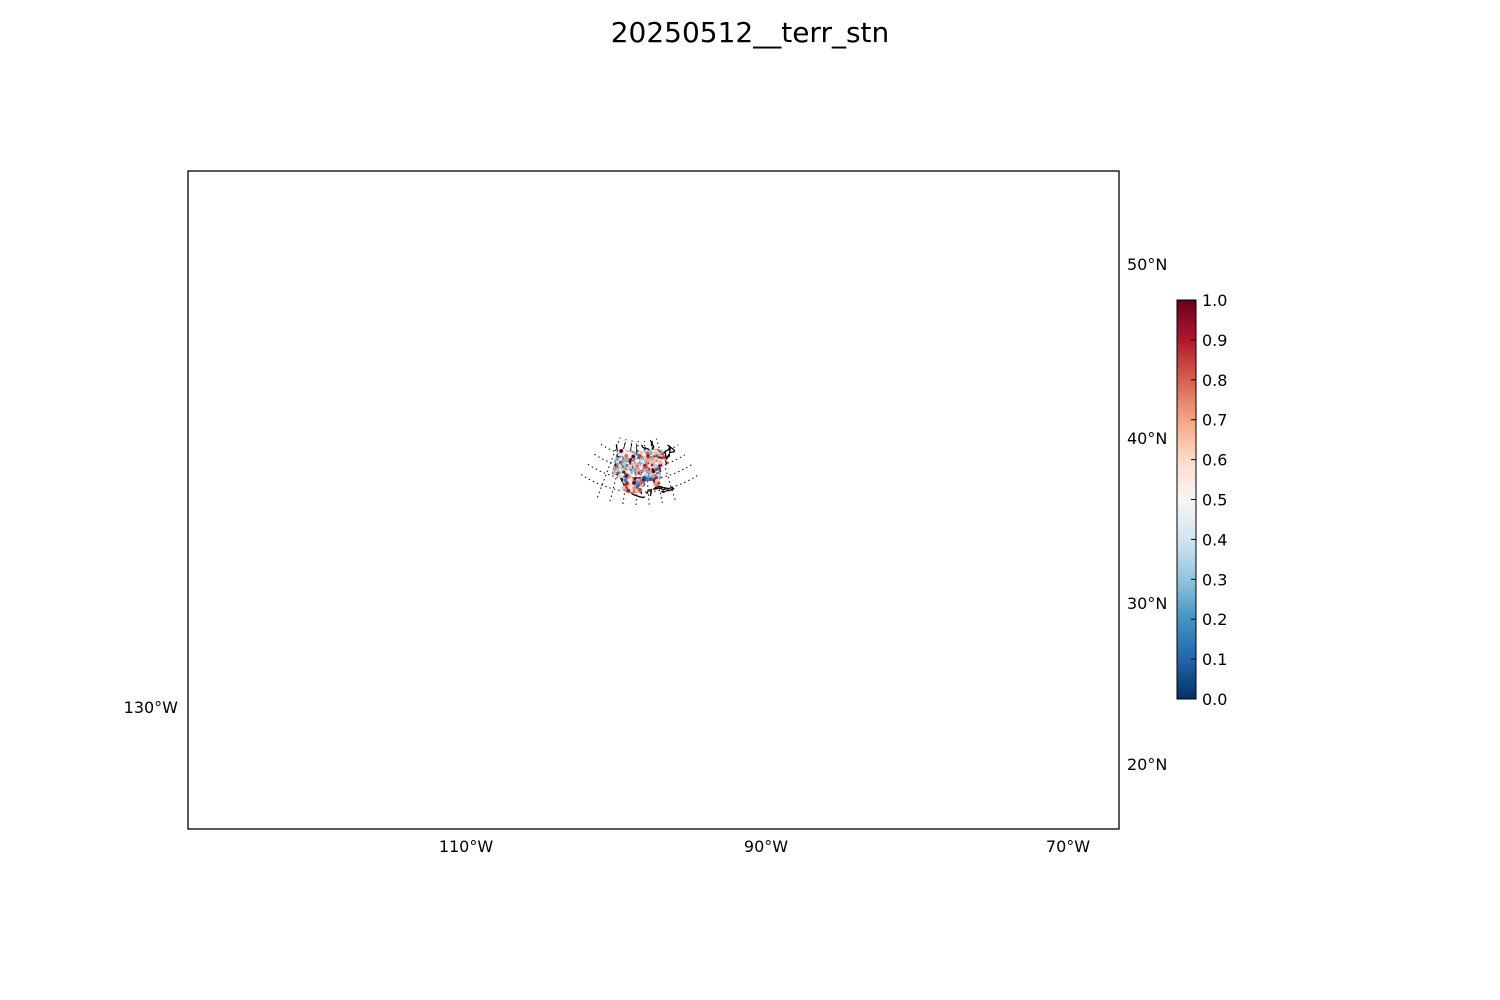 The height and width of the screenshot is (1000, 1500). I want to click on colorbar-tick-label: 0.5, so click(1214, 500).